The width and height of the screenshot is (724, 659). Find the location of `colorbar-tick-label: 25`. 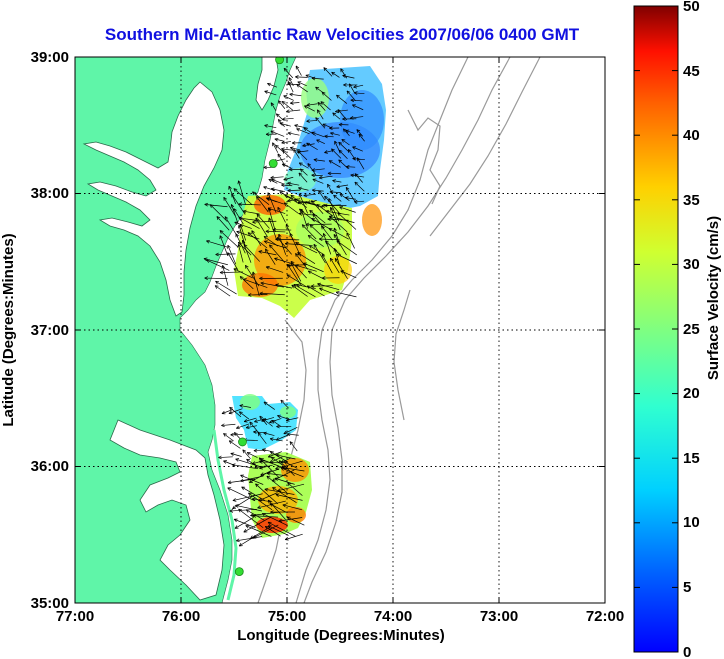

colorbar-tick-label: 25 is located at coordinates (691, 329).